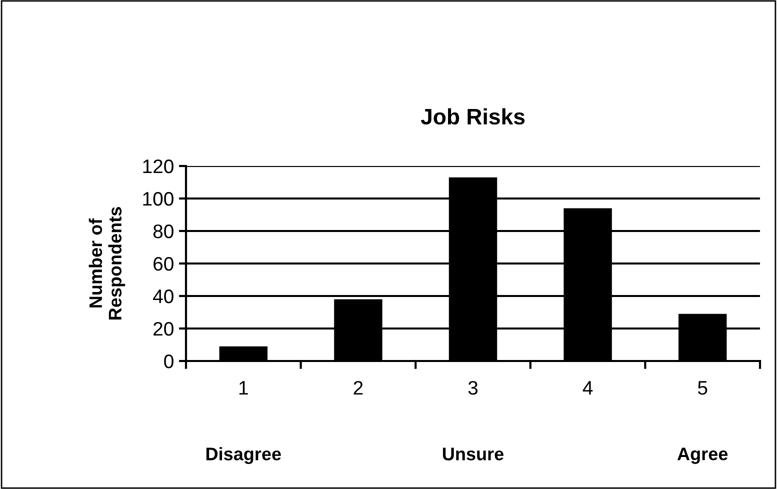 This screenshot has width=777, height=489. Describe the element at coordinates (702, 456) in the screenshot. I see `text: Agree` at that location.